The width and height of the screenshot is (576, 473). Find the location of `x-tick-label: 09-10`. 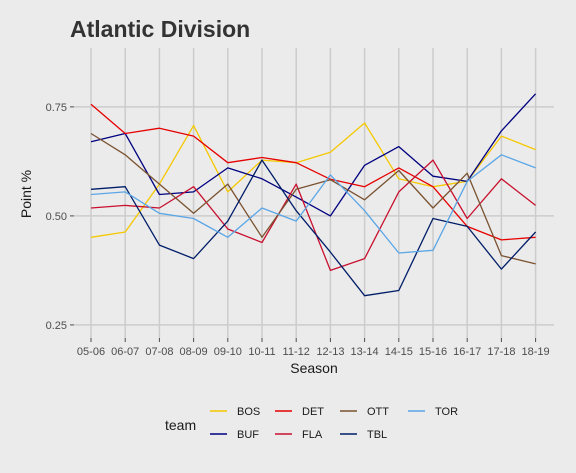

x-tick-label: 09-10 is located at coordinates (228, 352).